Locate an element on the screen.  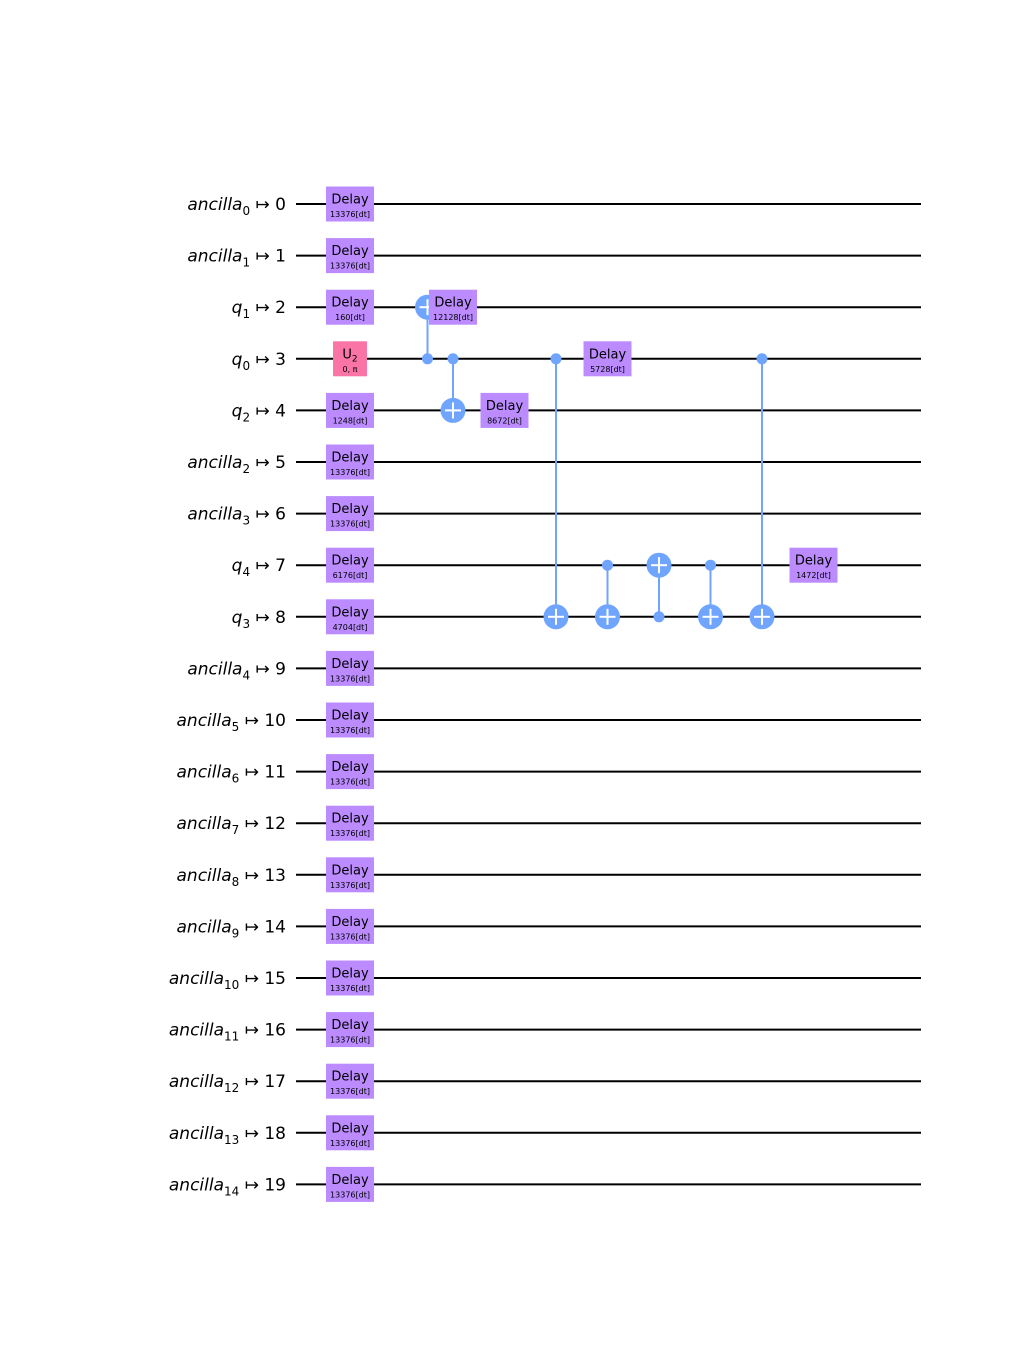
delay-gate: Delay 5728[dt] is located at coordinates (607, 359).